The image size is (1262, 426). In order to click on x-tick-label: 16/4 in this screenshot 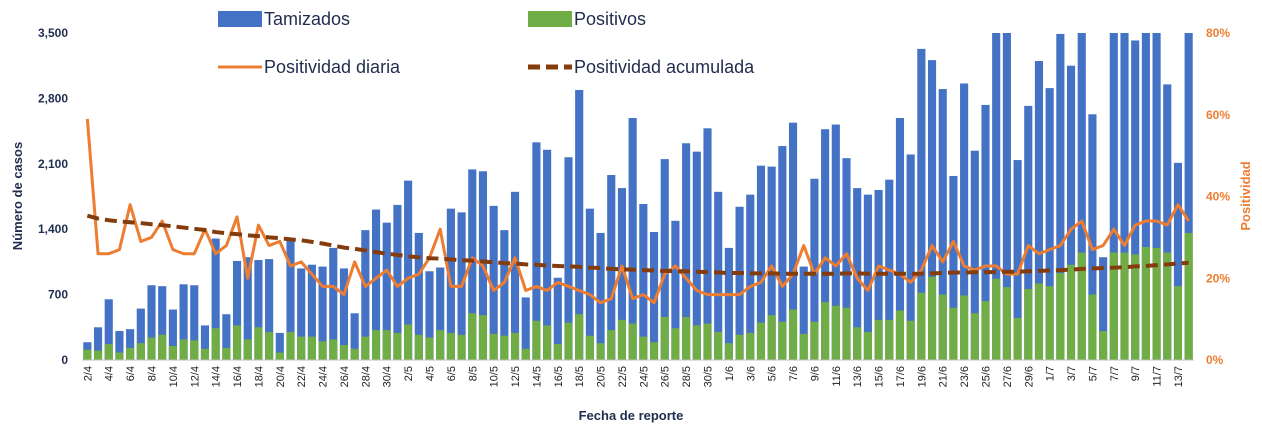, I will do `click(238, 376)`.